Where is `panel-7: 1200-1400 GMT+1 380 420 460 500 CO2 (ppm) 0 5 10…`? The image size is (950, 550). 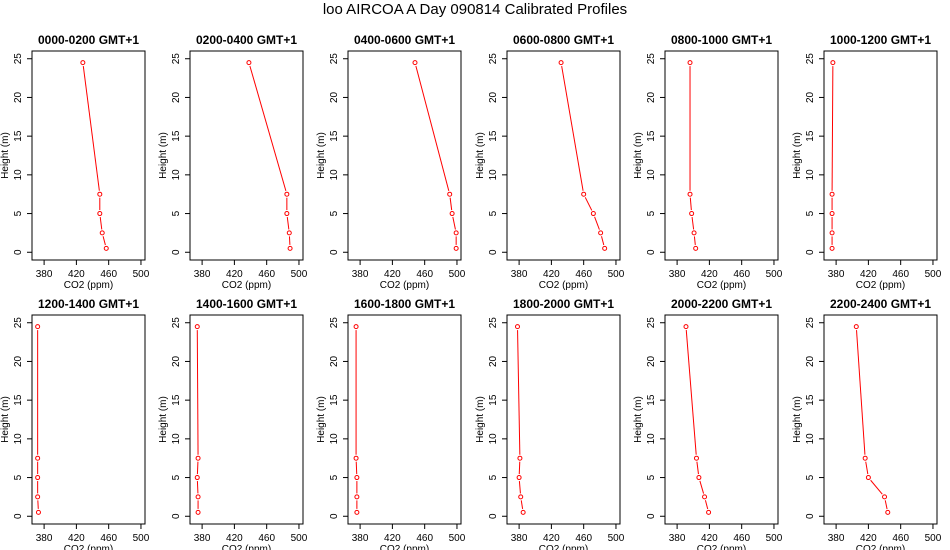 panel-7: 1200-1400 GMT+1 380 420 460 500 CO2 (ppm) 0 5 10… is located at coordinates (75, 423).